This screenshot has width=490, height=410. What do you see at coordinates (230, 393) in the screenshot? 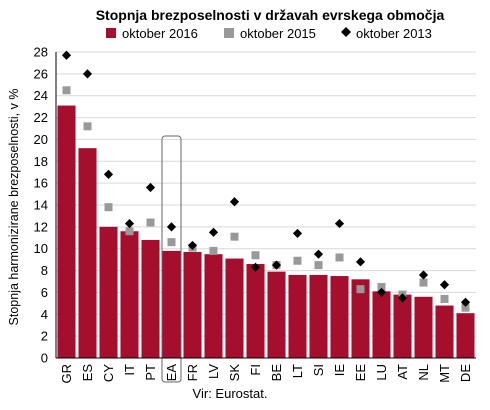
I see `source-note: Vir: Eurostat.` at bounding box center [230, 393].